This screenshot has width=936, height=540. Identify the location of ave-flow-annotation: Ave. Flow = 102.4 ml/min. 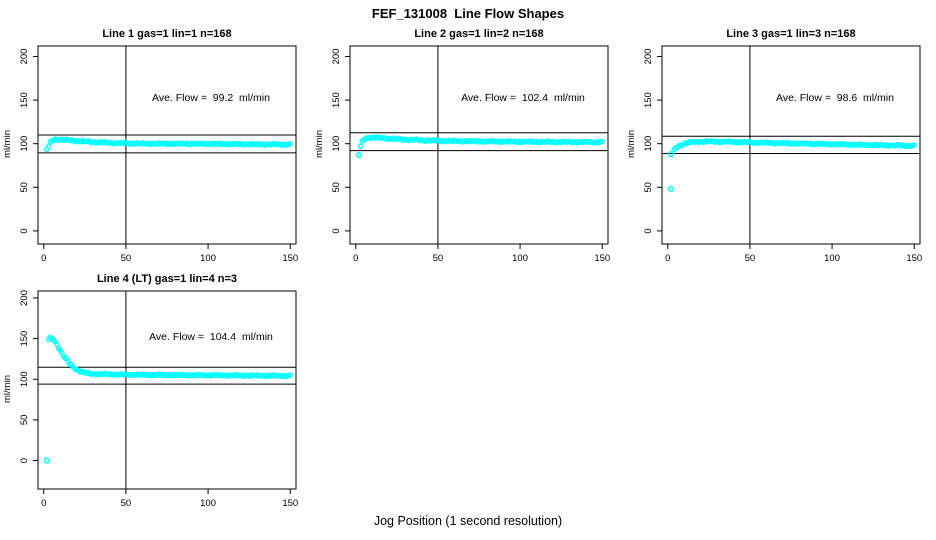
(523, 98).